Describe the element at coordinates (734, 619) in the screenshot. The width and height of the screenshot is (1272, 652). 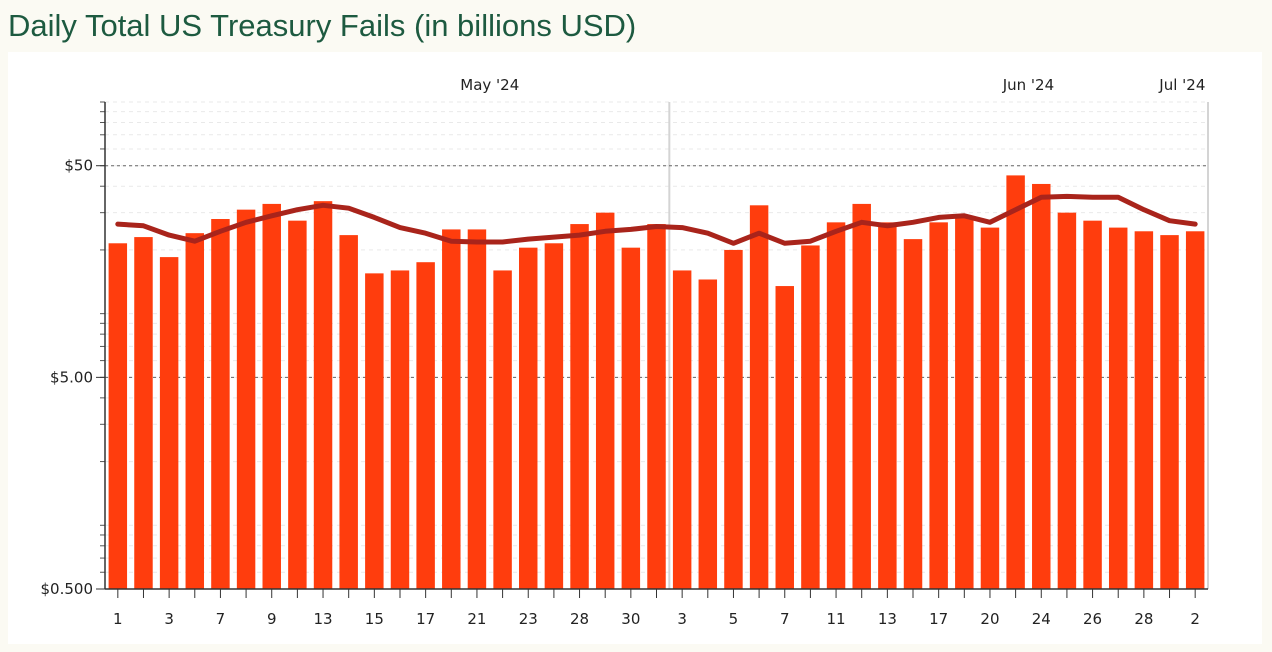
I see `x-tick-label: 5` at that location.